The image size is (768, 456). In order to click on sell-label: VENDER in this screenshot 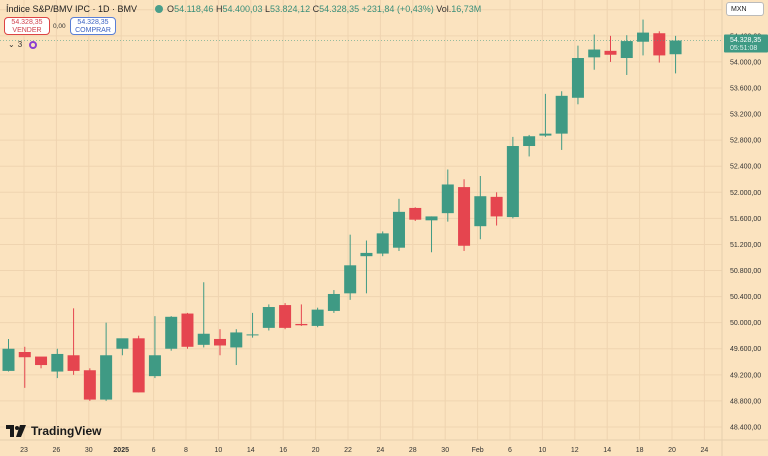, I will do `click(27, 30)`.